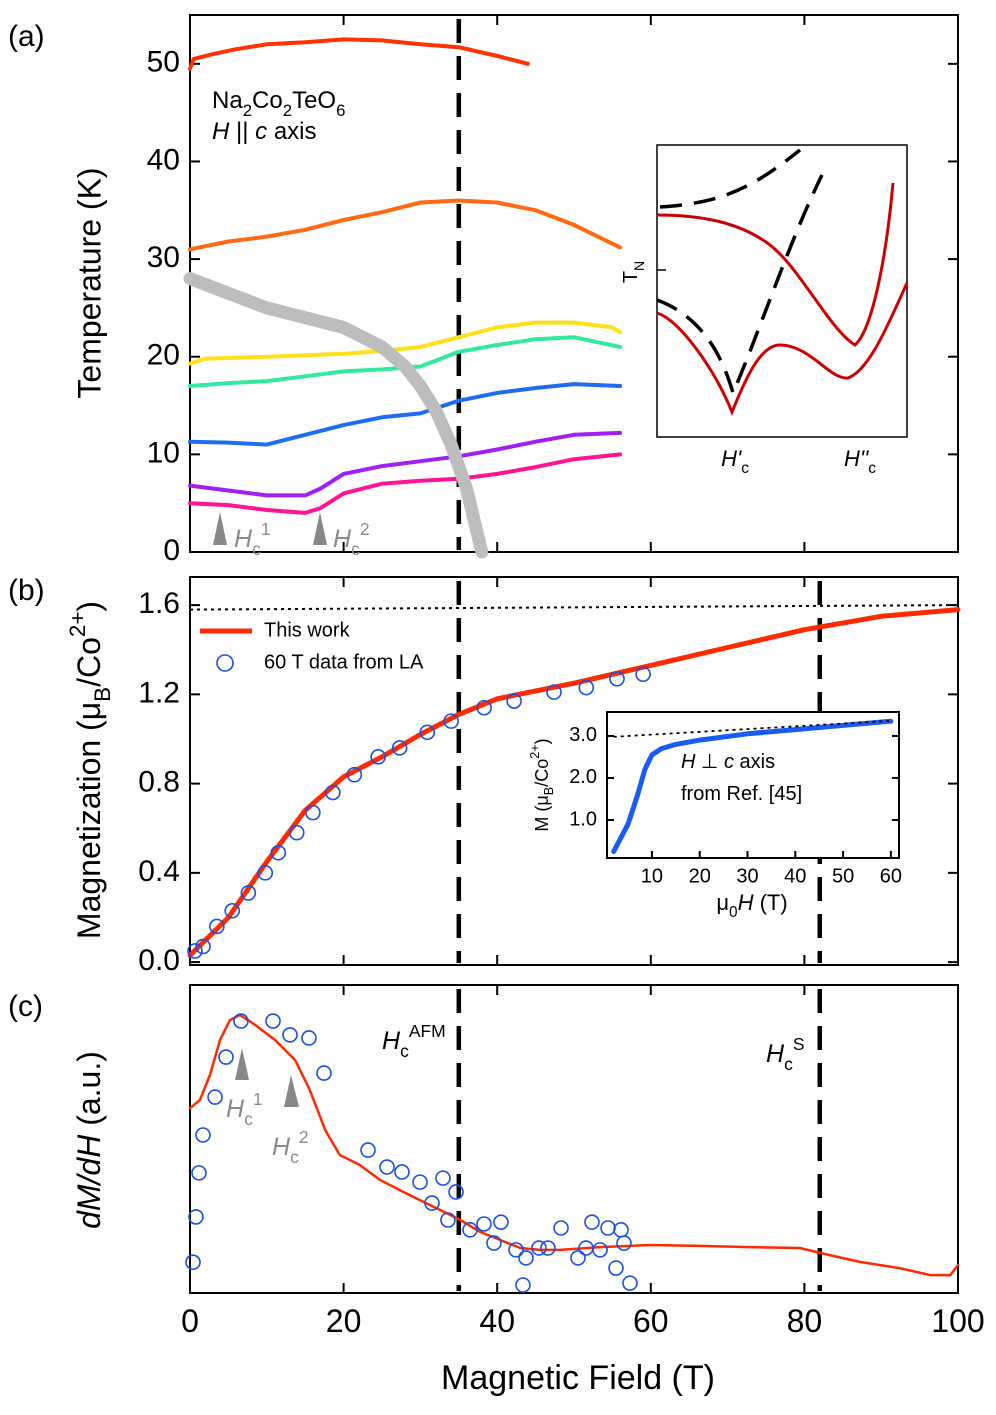  What do you see at coordinates (578, 1378) in the screenshot?
I see `x-axis-label: Magnetic Field (T)` at bounding box center [578, 1378].